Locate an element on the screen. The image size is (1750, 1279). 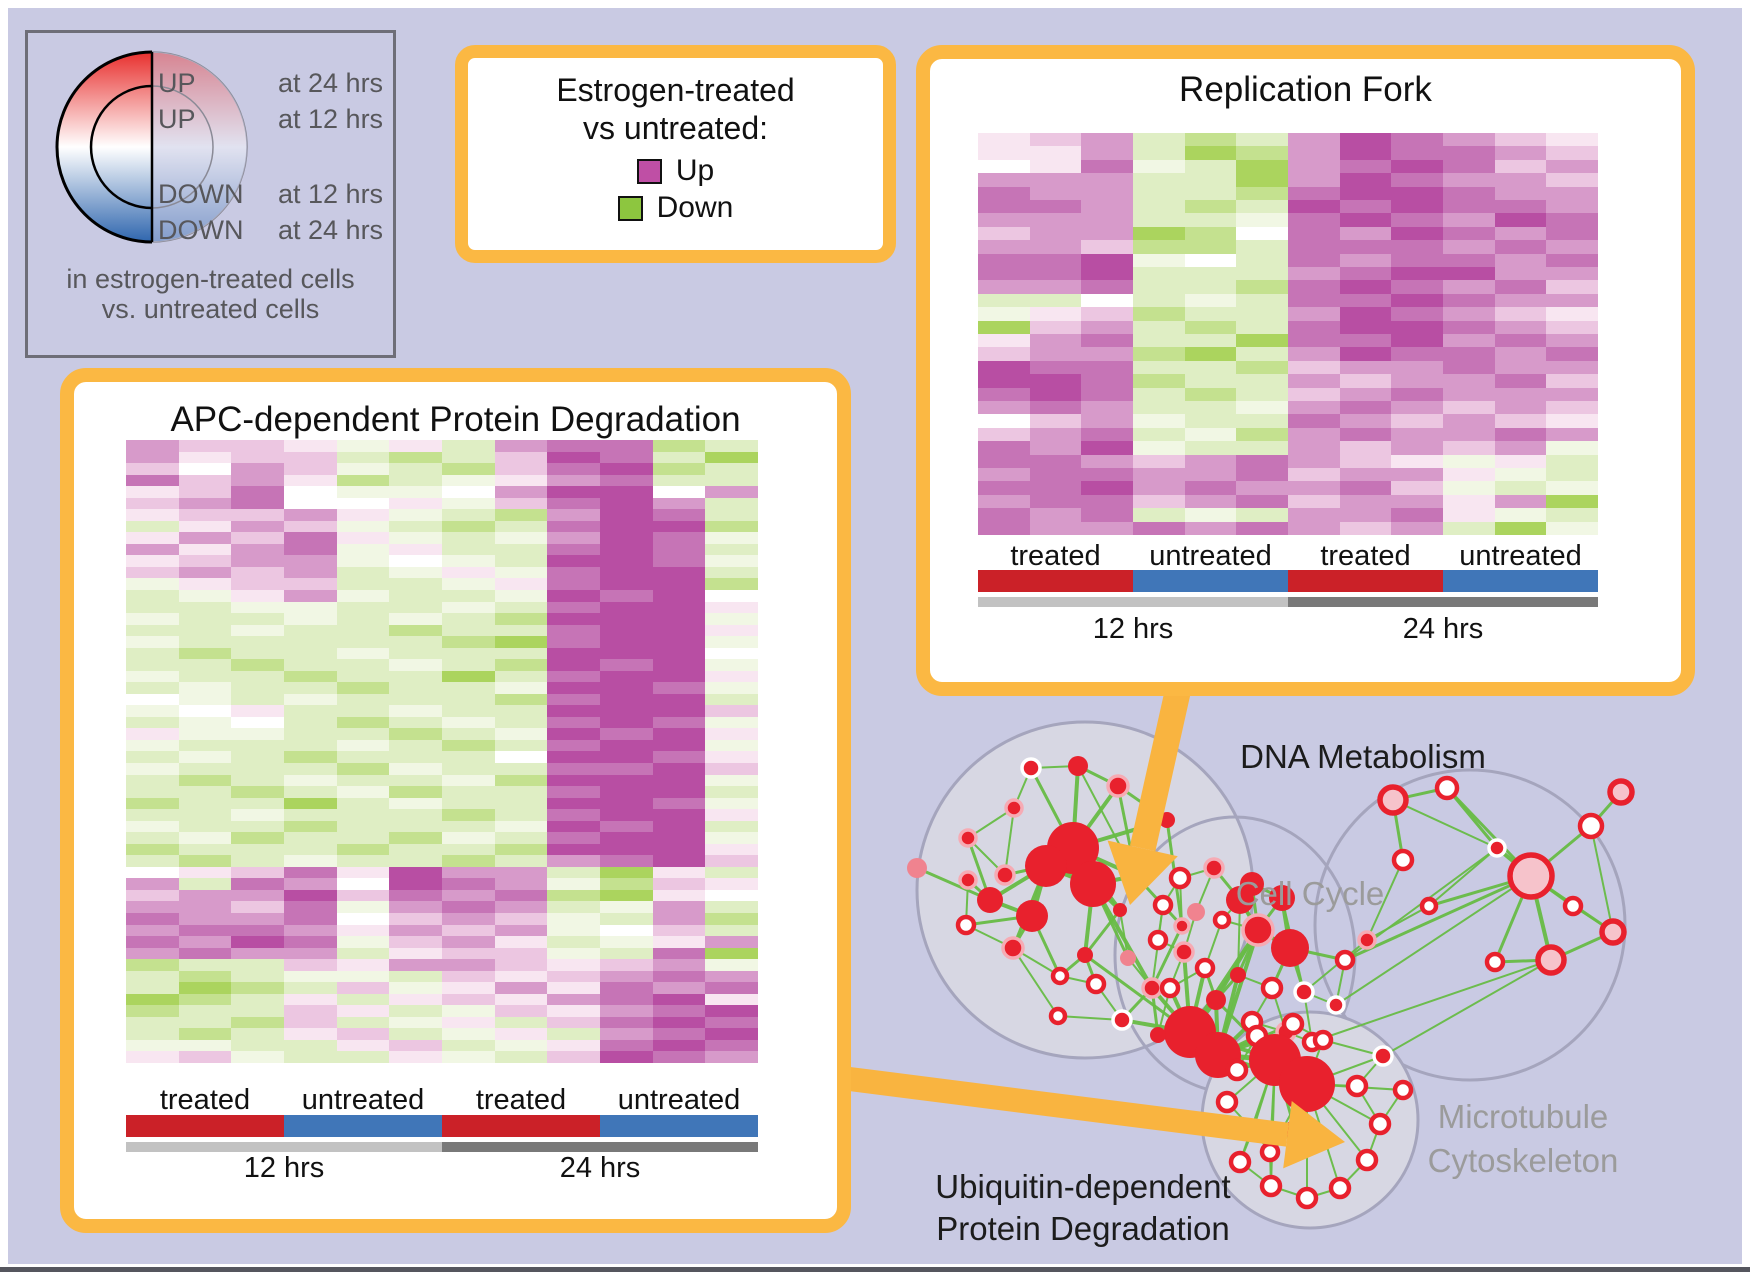
cluster-label: Ubiquitin-dependent is located at coordinates (1082, 1186).